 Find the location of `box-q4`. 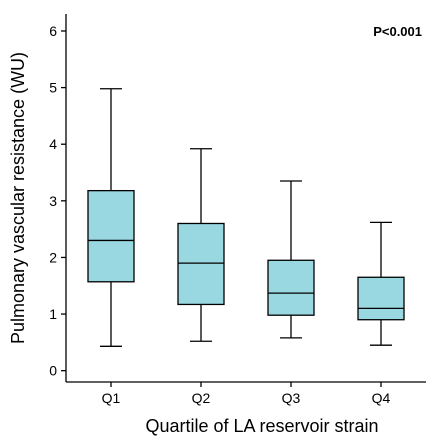

box-q4 is located at coordinates (381, 283).